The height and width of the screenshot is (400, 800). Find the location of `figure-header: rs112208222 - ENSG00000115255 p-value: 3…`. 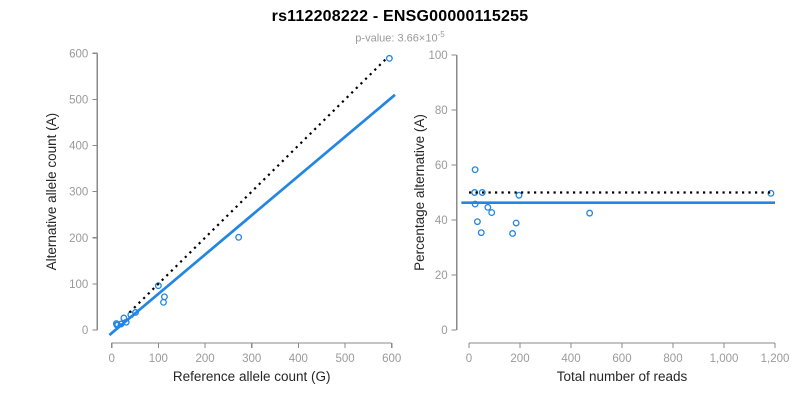

figure-header: rs112208222 - ENSG00000115255 p-value: 3… is located at coordinates (400, 26).